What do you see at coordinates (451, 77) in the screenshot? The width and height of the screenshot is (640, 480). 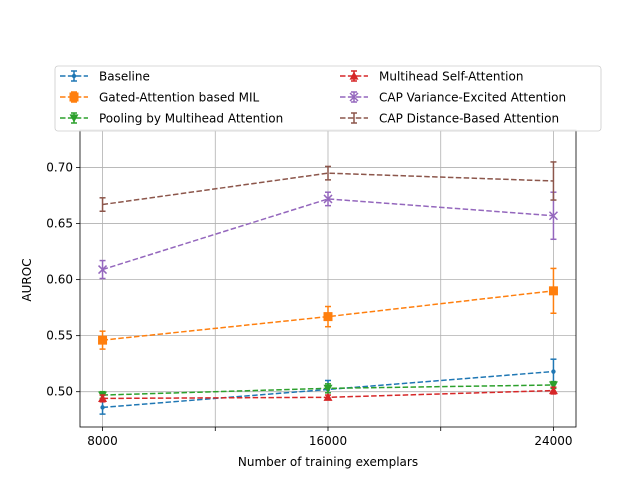 I see `legend-label: Multihead Self-Attention` at bounding box center [451, 77].